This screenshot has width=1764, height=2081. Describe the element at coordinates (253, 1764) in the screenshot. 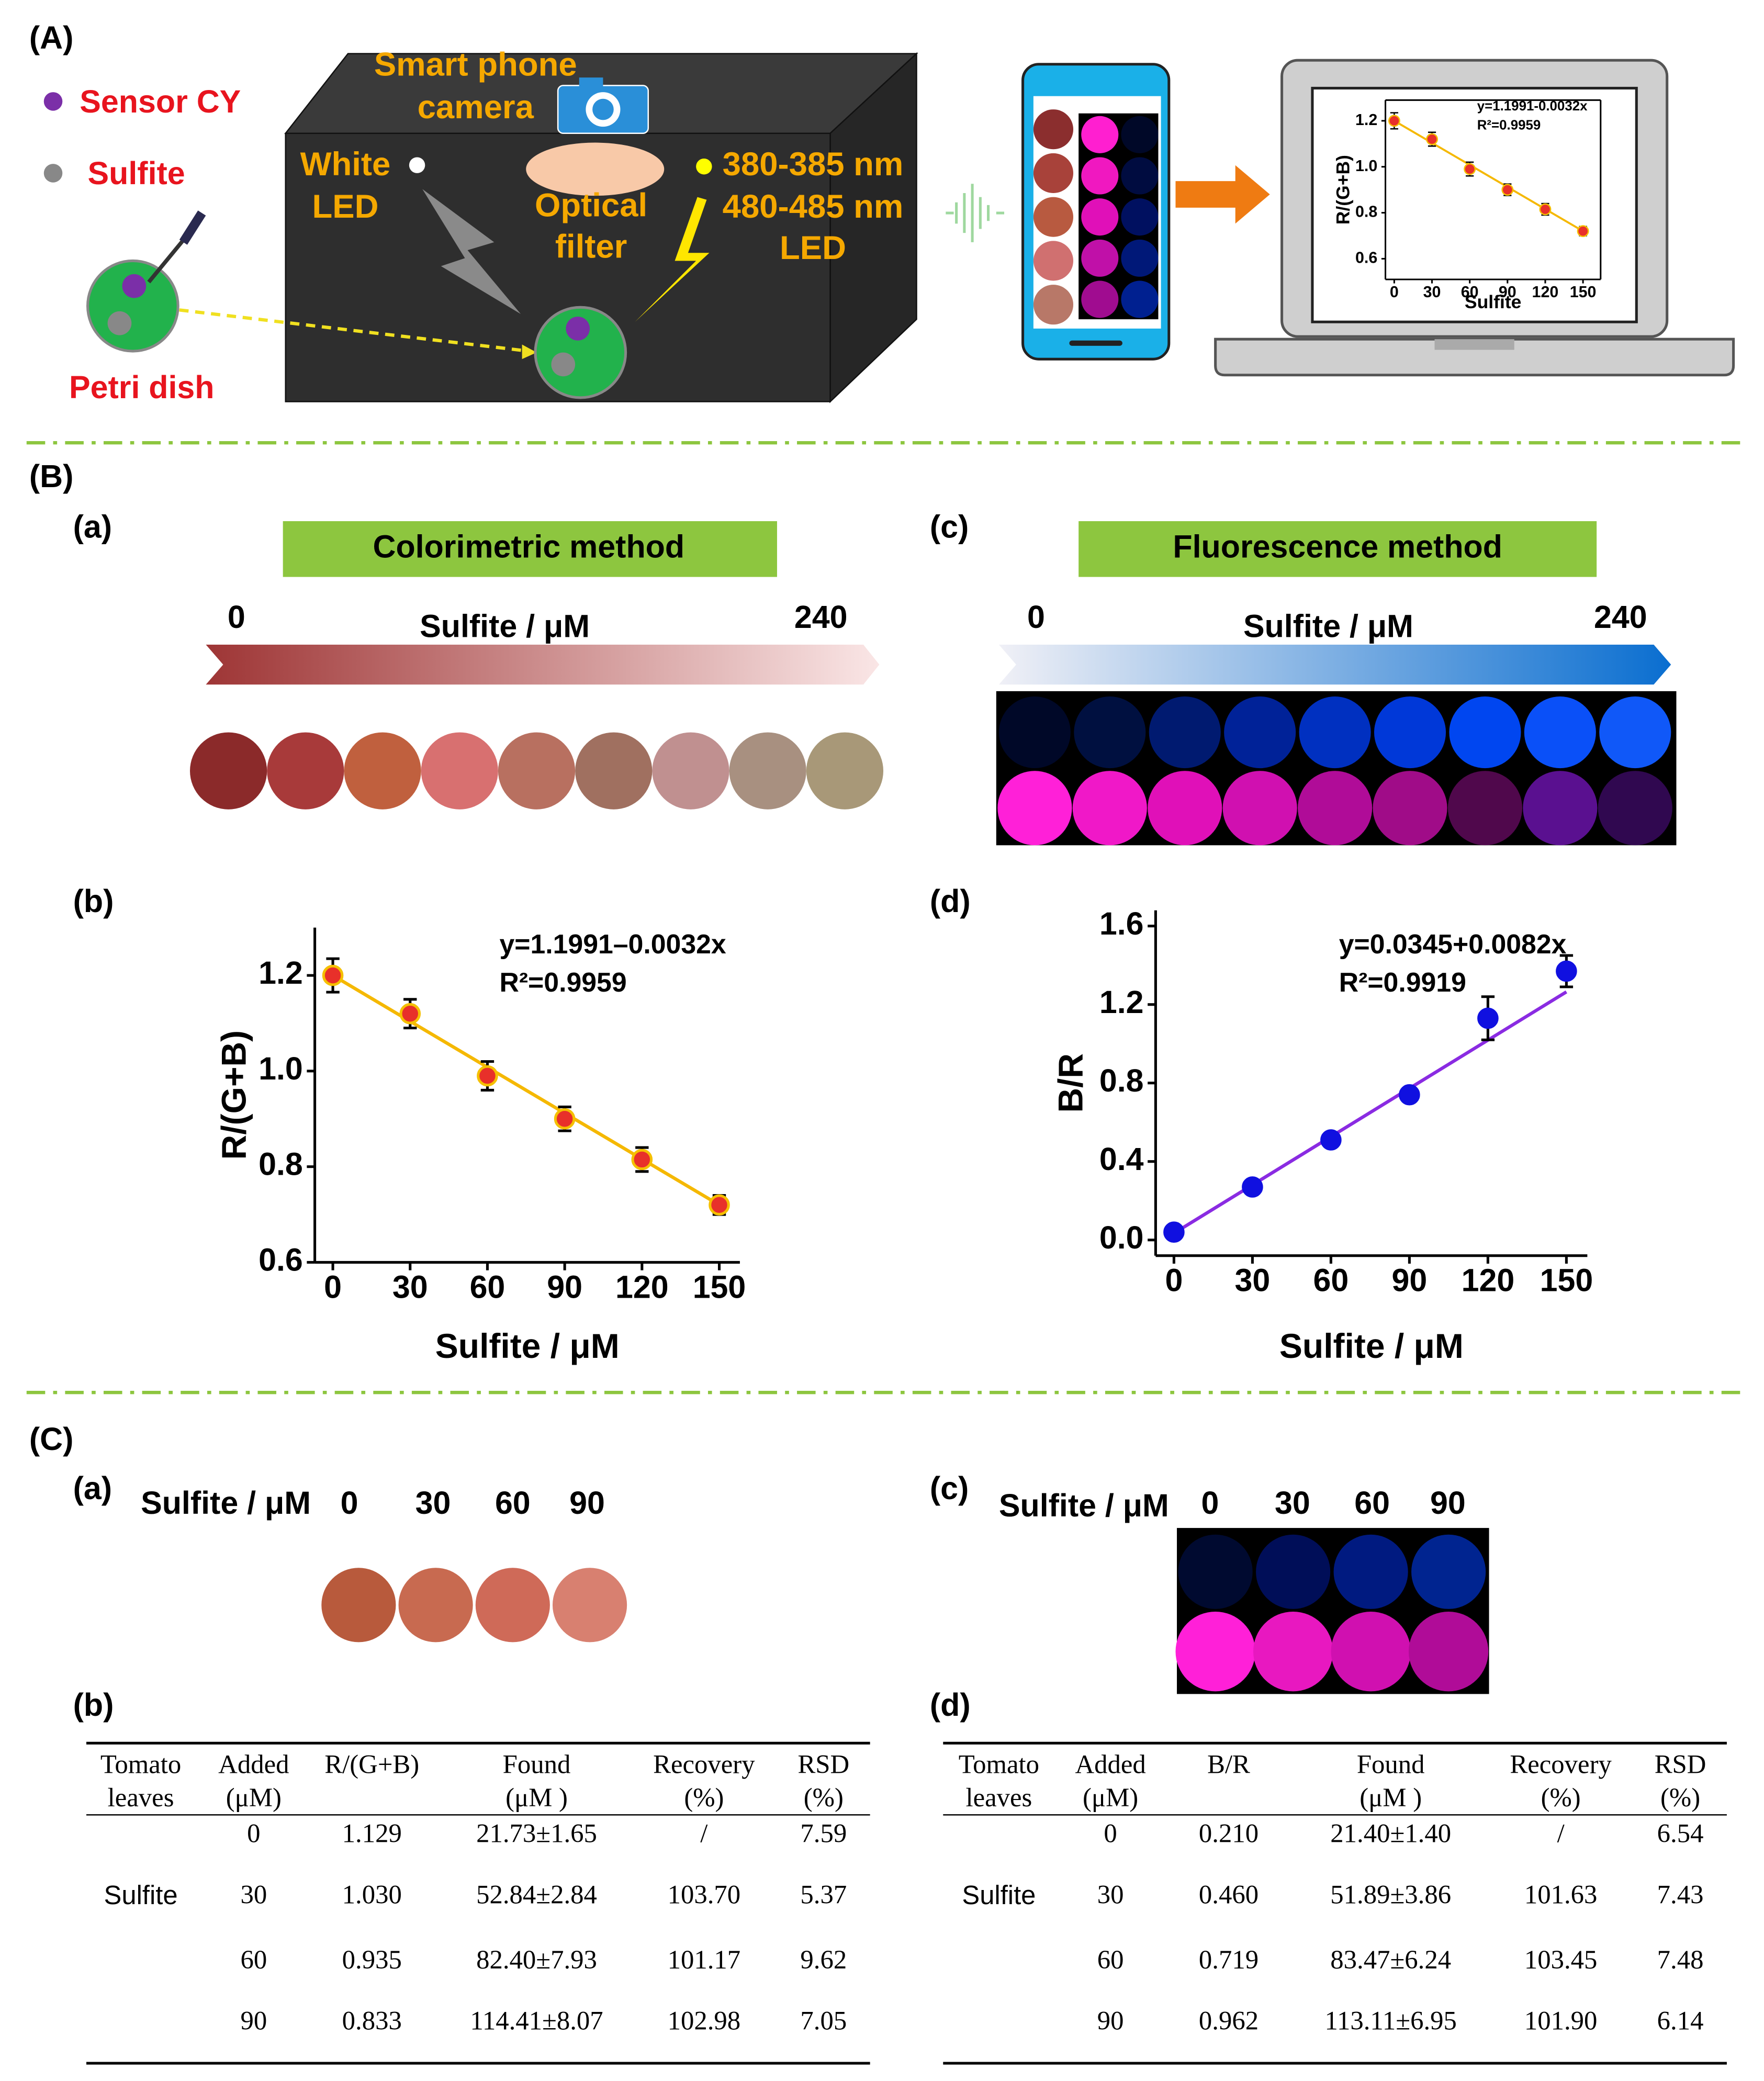

I see `table-header: Added` at that location.